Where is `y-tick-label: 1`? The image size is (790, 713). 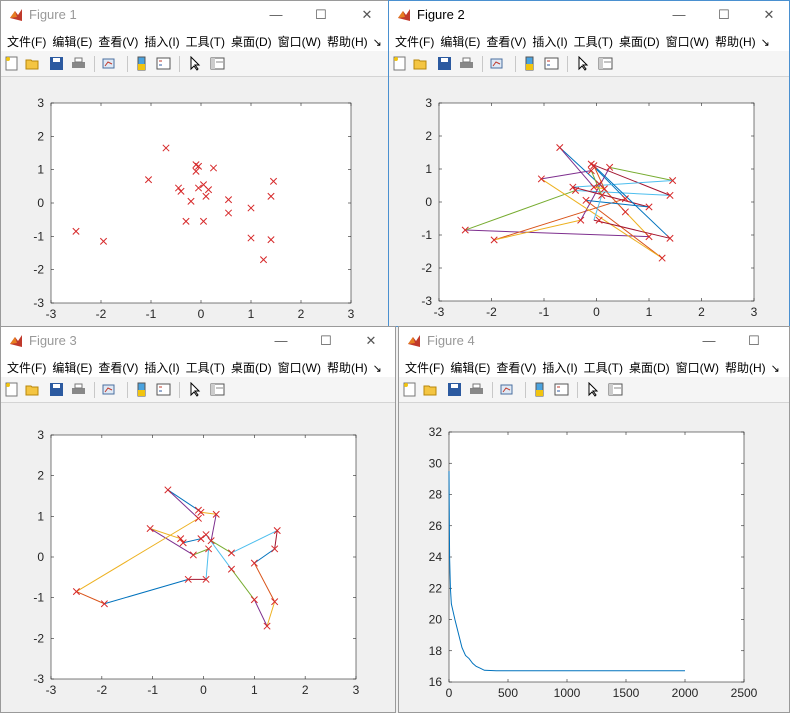 y-tick-label: 1 is located at coordinates (428, 169).